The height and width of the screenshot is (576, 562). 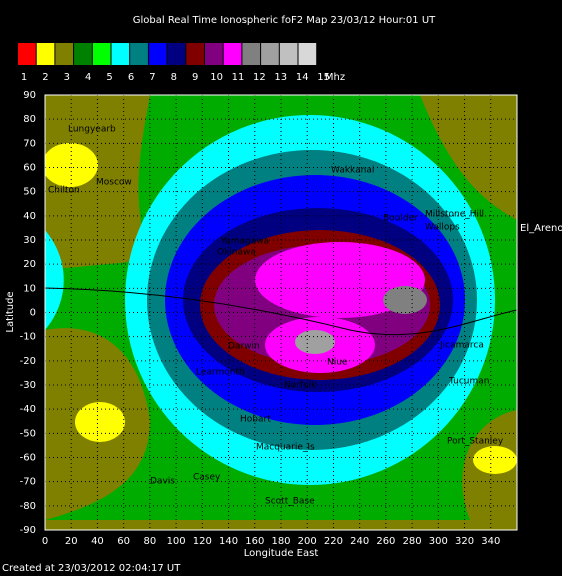 What do you see at coordinates (152, 77) in the screenshot?
I see `legend-label: 7` at bounding box center [152, 77].